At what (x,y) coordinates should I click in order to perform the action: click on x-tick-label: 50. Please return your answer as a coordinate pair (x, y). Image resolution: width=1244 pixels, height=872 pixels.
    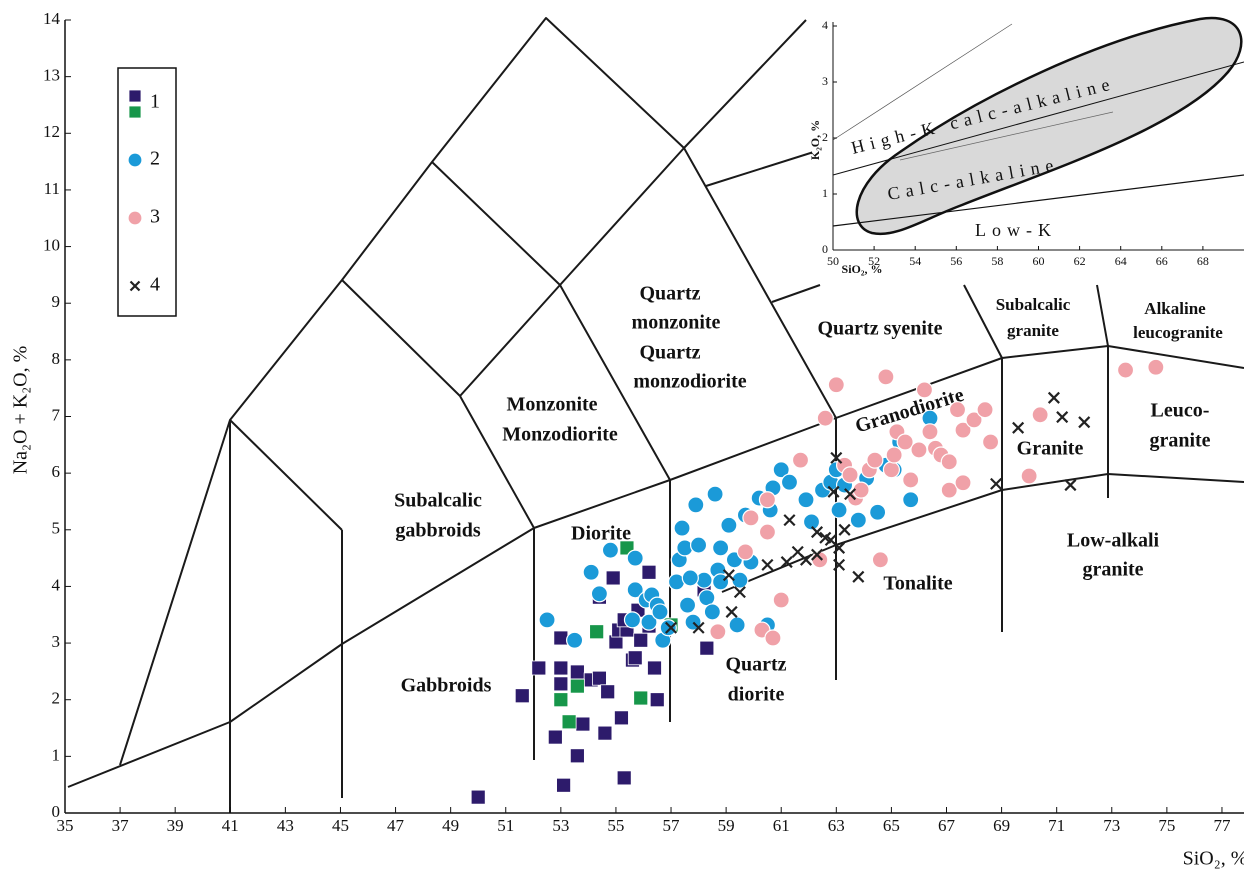
    Looking at the image, I should click on (833, 261).